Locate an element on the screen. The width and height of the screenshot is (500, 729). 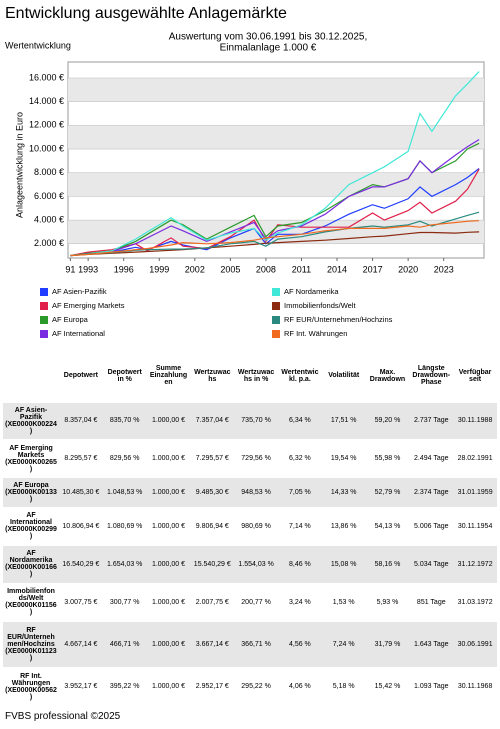
table-cell: 30.11.1988 is located at coordinates (475, 421).